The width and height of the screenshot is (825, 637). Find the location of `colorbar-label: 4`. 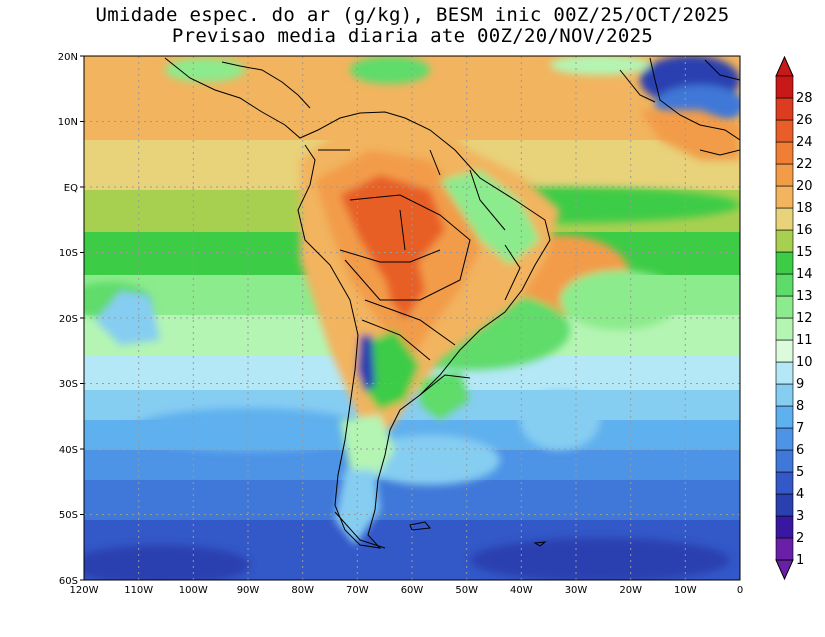

colorbar-label: 4 is located at coordinates (800, 494).